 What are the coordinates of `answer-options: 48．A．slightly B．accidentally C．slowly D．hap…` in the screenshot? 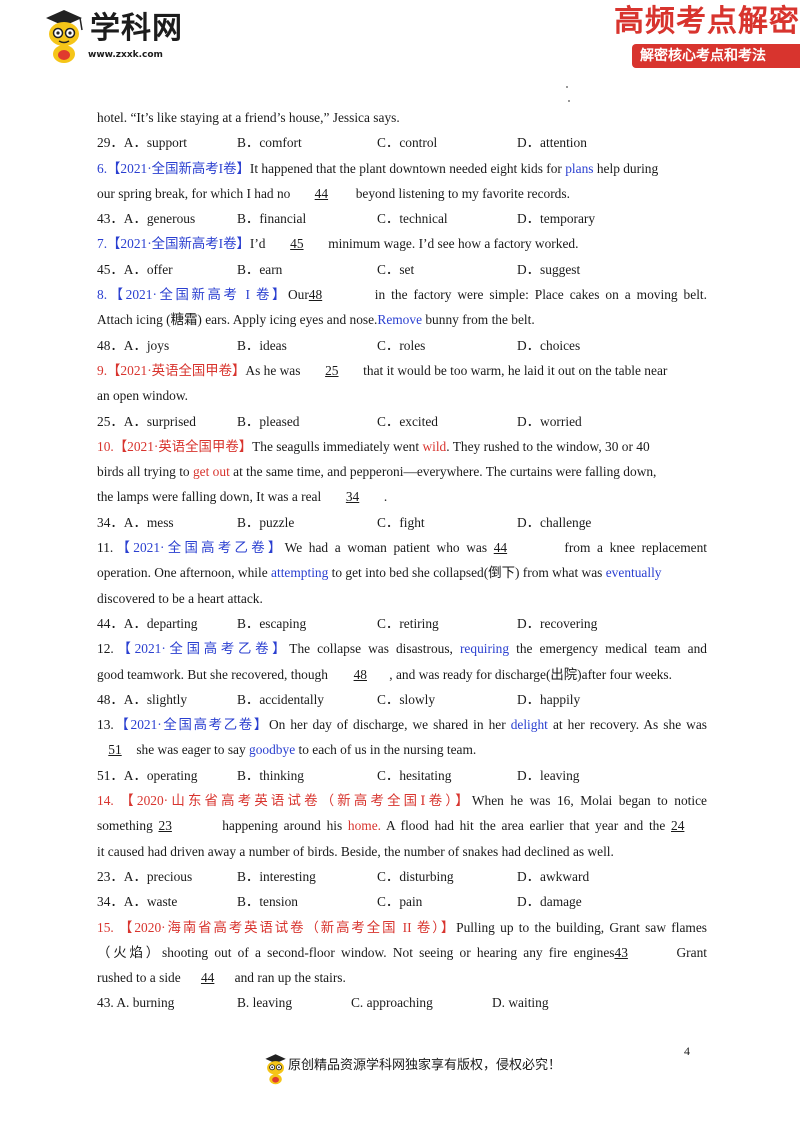 It's located at (402, 699).